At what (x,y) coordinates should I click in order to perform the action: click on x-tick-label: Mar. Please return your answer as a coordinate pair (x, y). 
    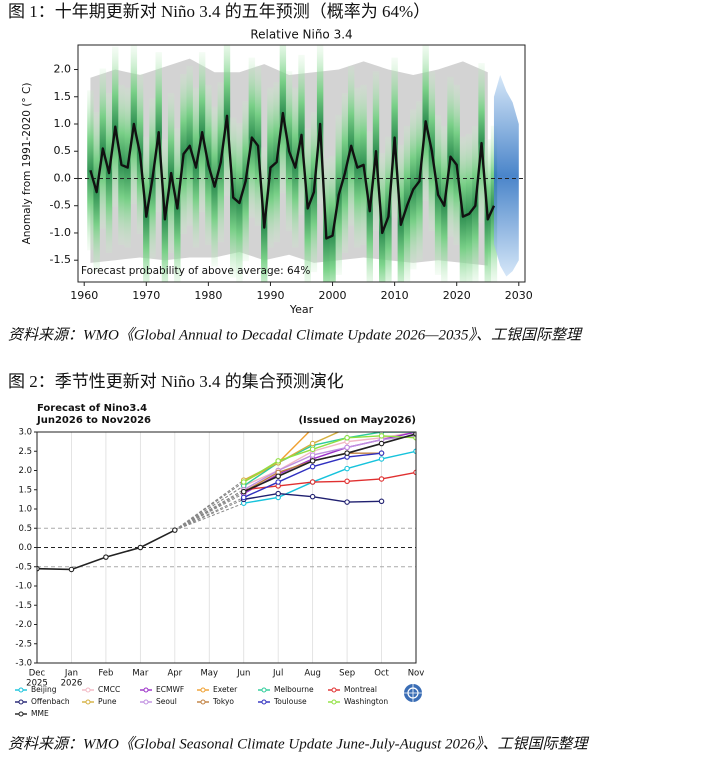
    Looking at the image, I should click on (140, 674).